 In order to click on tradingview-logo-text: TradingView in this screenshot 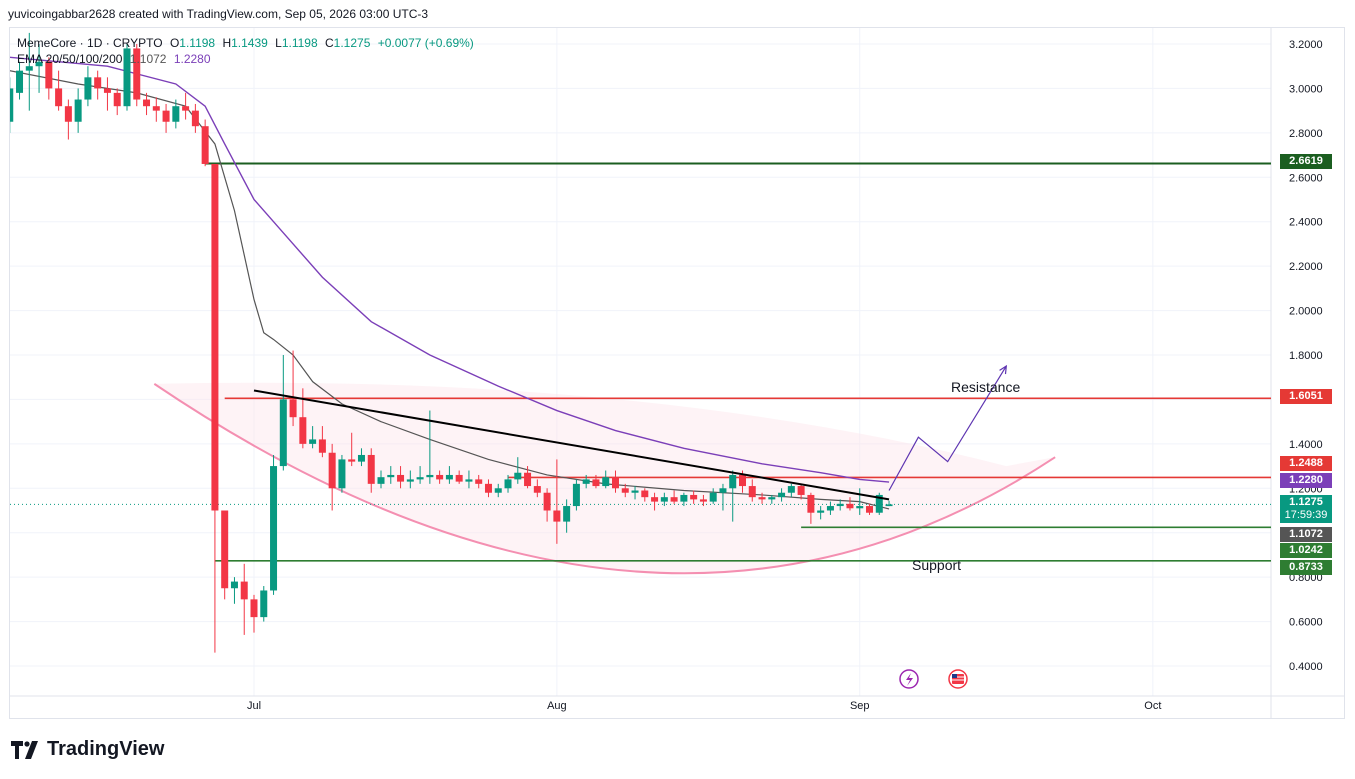, I will do `click(106, 749)`.